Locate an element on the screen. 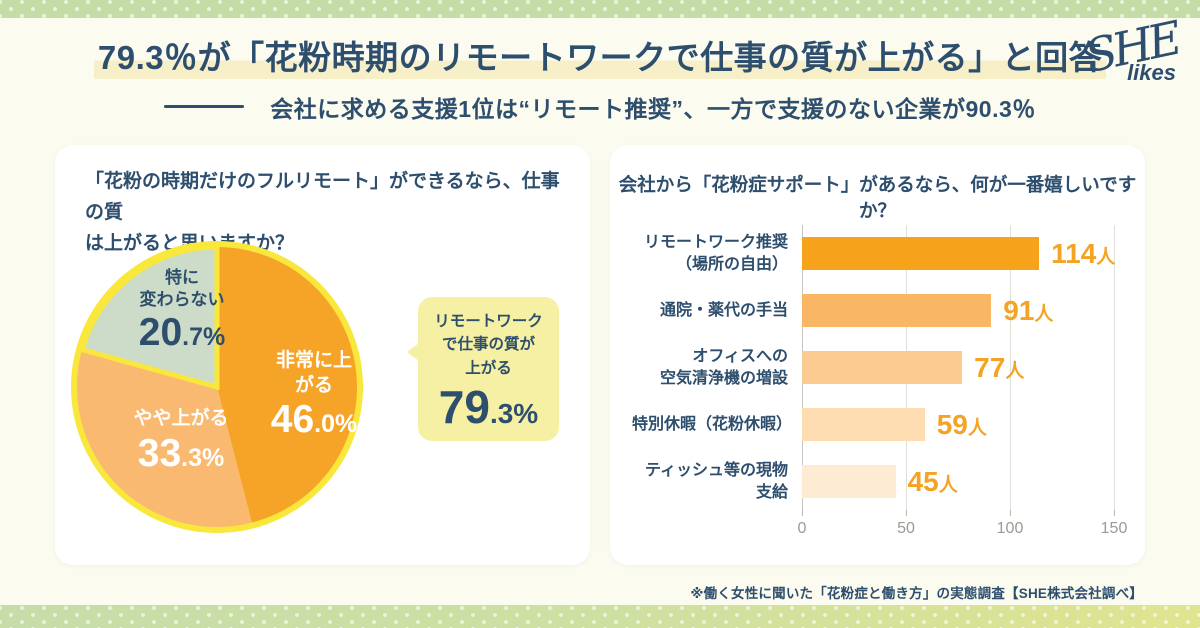 This screenshot has height=628, width=1200. pie-label-somewhat-improves-text: やや上がる is located at coordinates (181, 418).